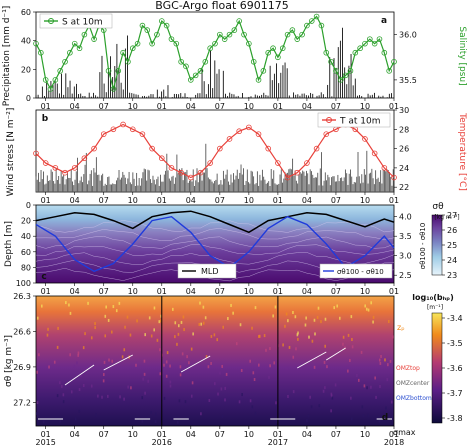  I want to click on x-tick-label: 04, so click(75, 200).